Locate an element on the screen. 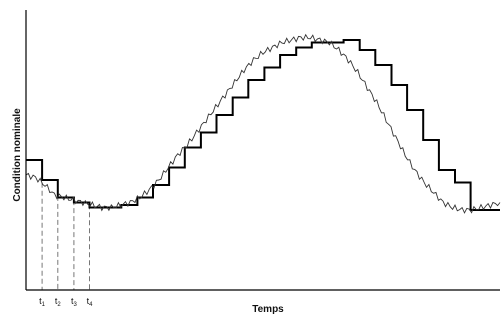 The height and width of the screenshot is (320, 502). x-axis-label: Temps is located at coordinates (268, 309).